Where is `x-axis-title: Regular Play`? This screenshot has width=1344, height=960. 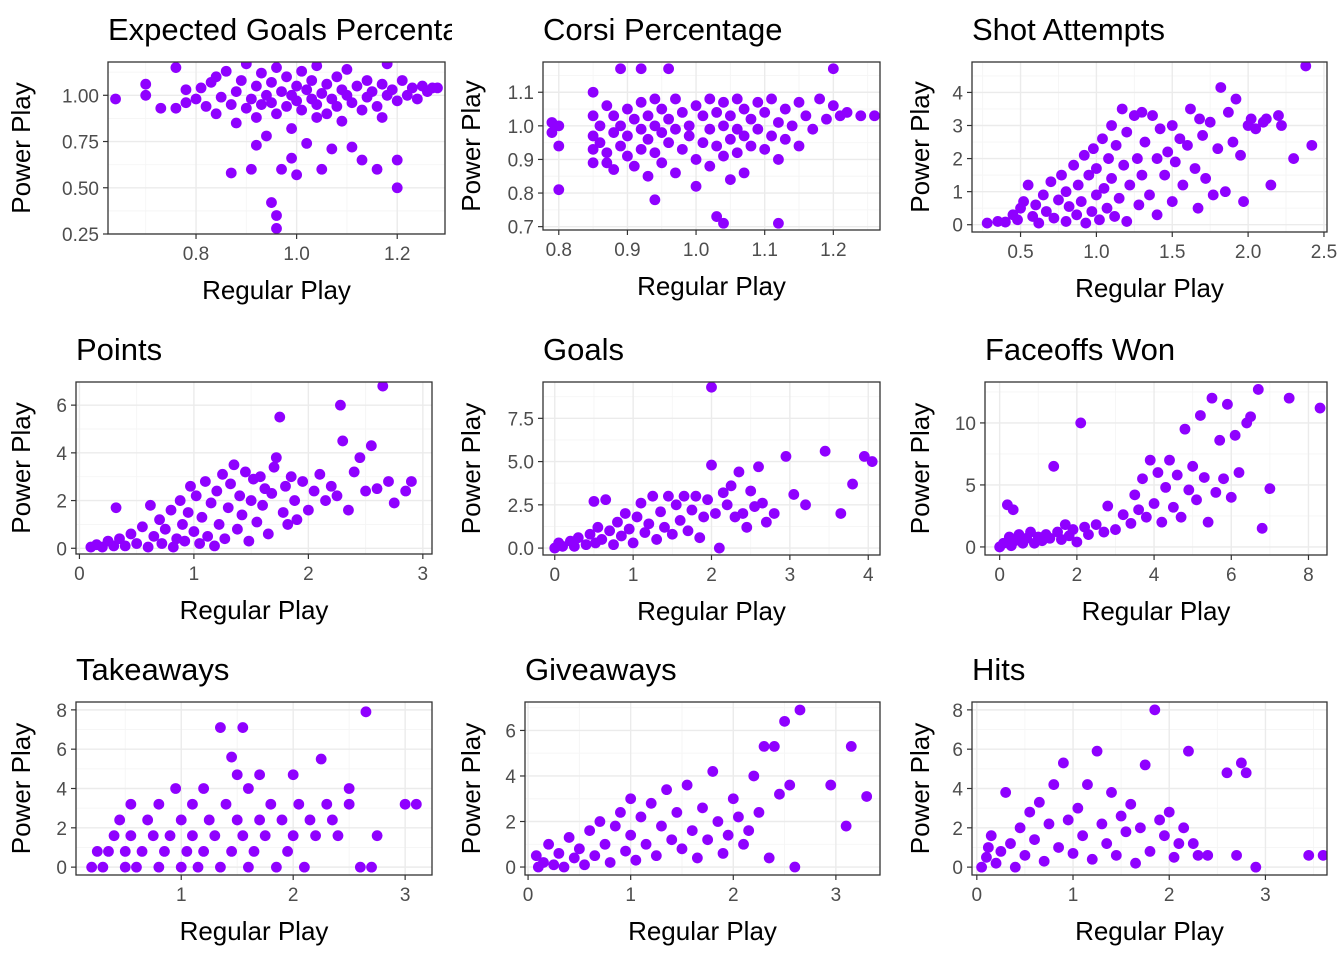 x-axis-title: Regular Play is located at coordinates (254, 931).